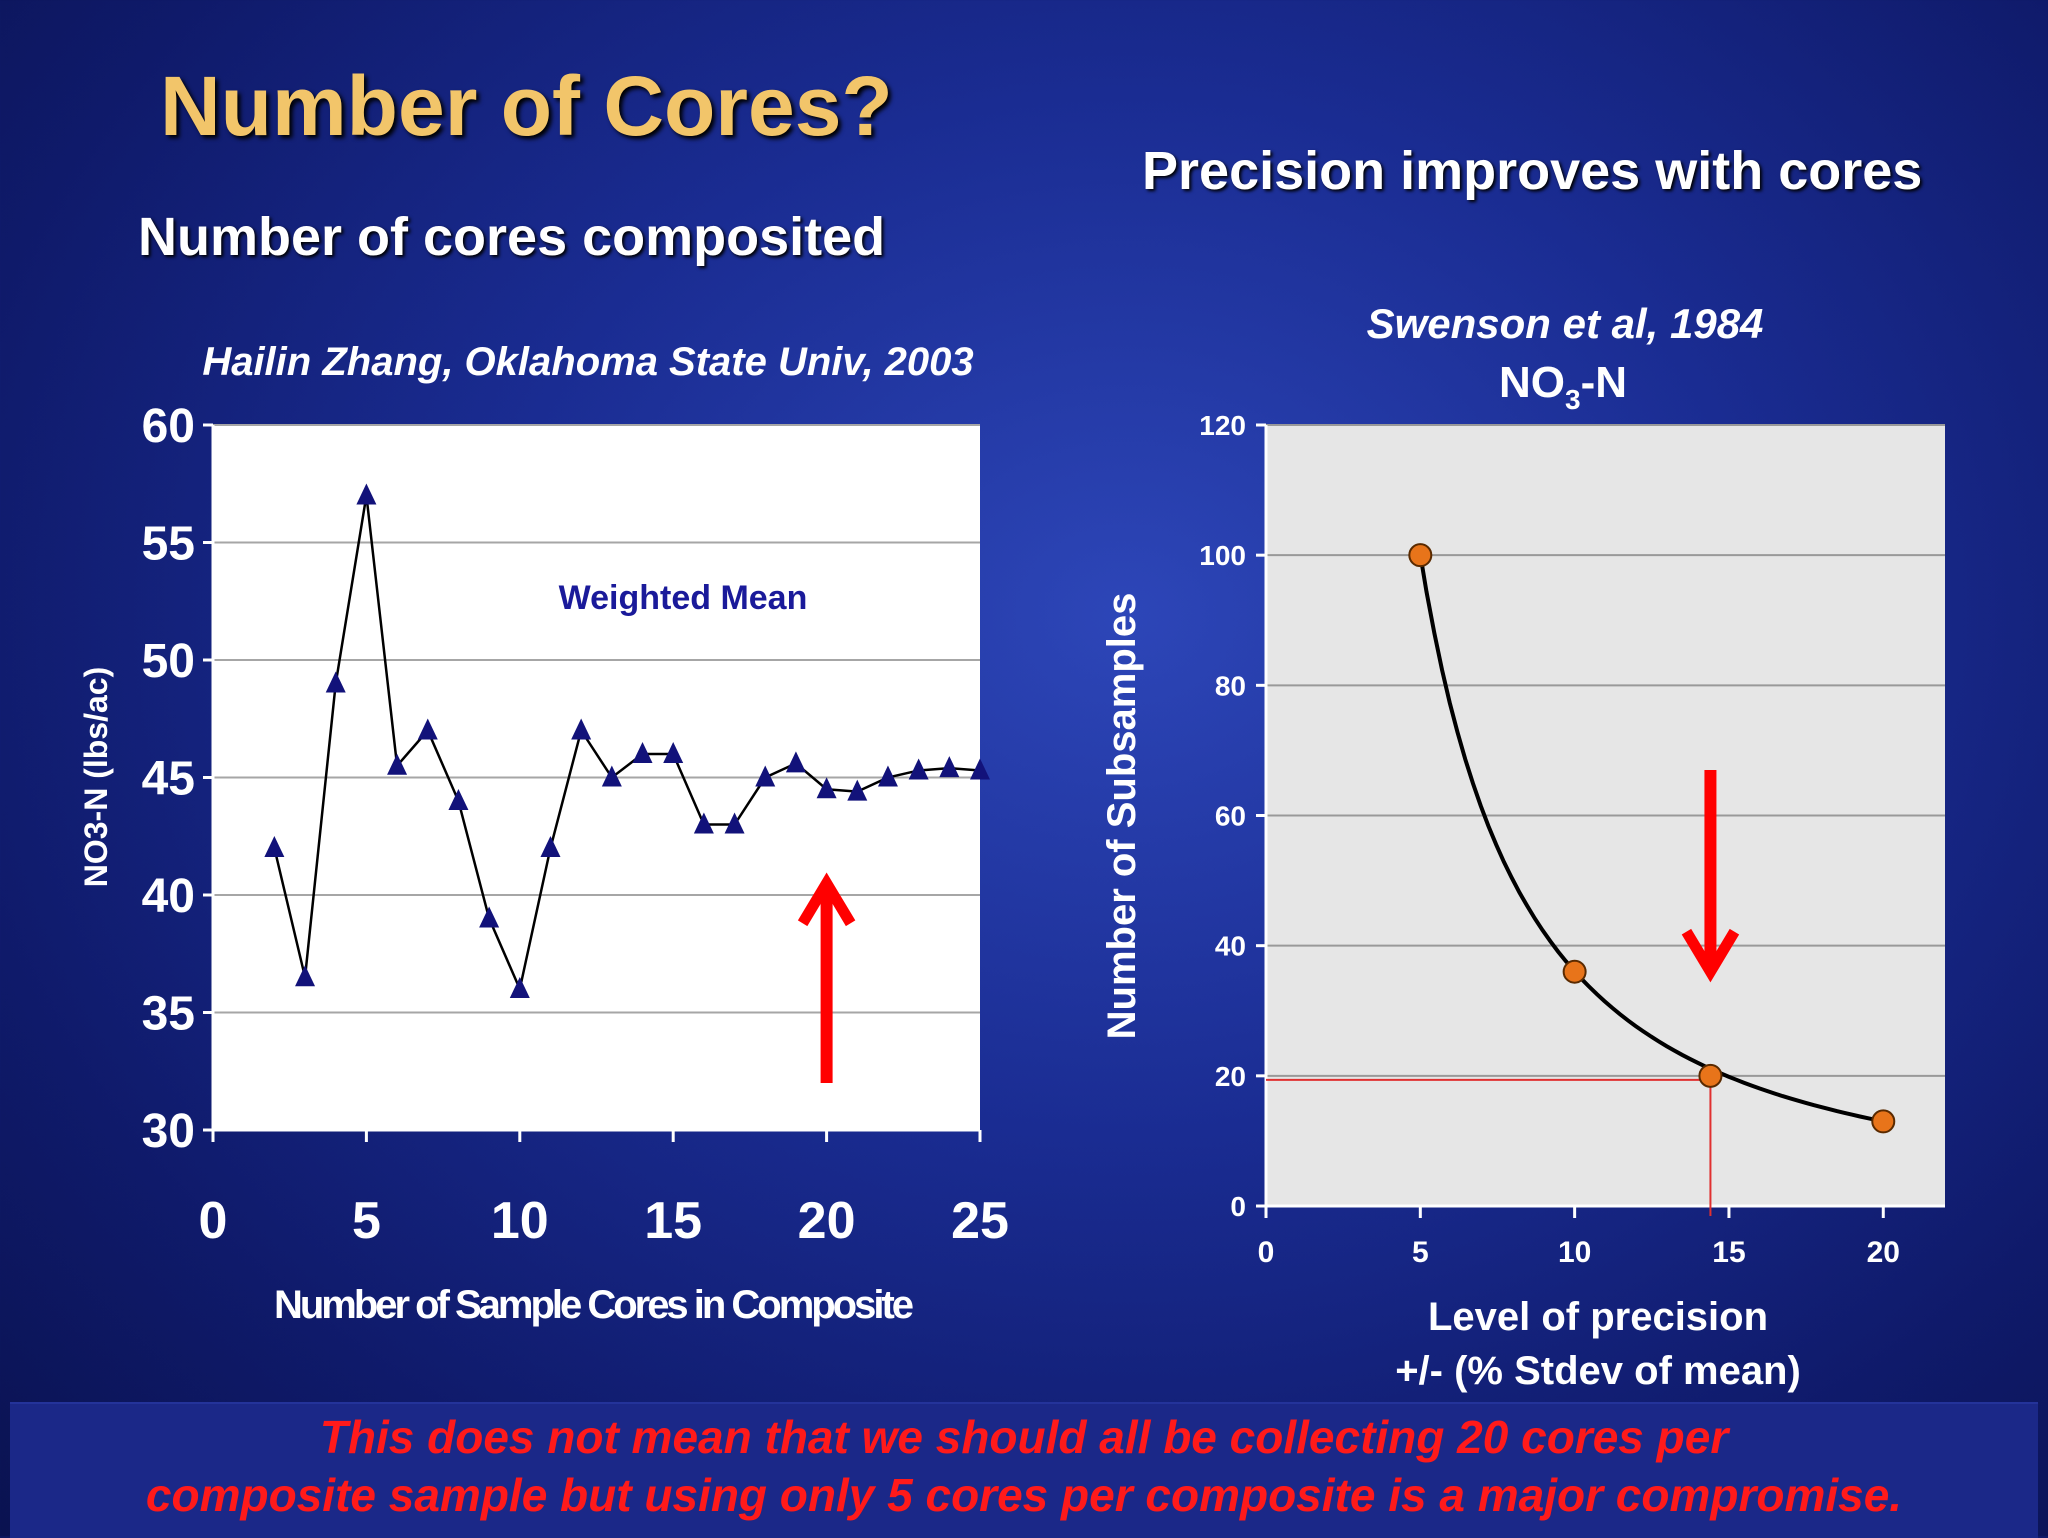 The height and width of the screenshot is (1538, 2048). Describe the element at coordinates (1489, 1145) in the screenshot. I see `right-reference-lines` at that location.